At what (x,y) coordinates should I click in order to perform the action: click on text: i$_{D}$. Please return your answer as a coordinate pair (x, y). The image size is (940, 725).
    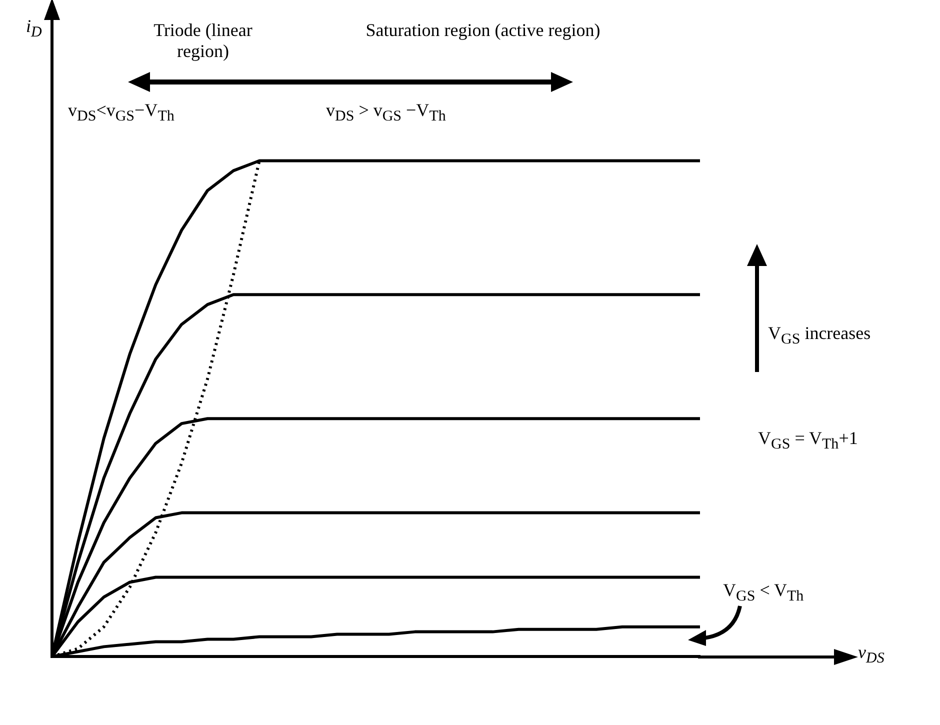
    Looking at the image, I should click on (34, 29).